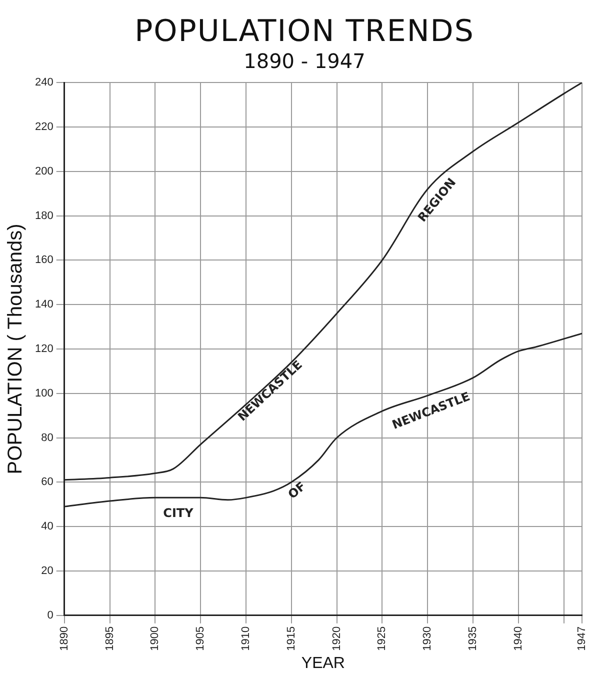 The width and height of the screenshot is (609, 682). What do you see at coordinates (44, 82) in the screenshot?
I see `y-tick-label: 240` at bounding box center [44, 82].